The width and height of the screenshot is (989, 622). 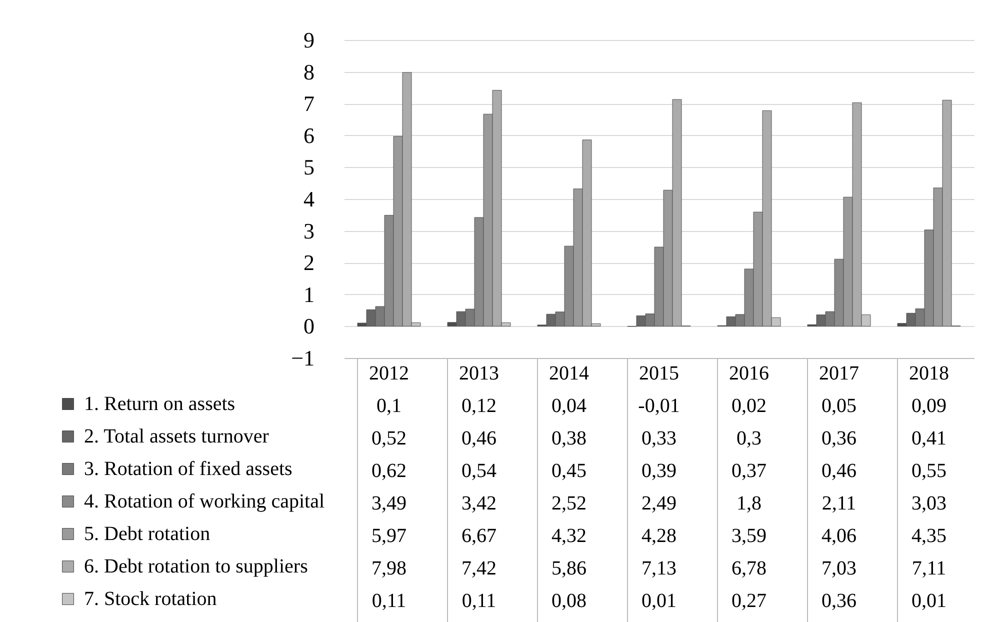 I want to click on data-label: 0,41, so click(x=929, y=439).